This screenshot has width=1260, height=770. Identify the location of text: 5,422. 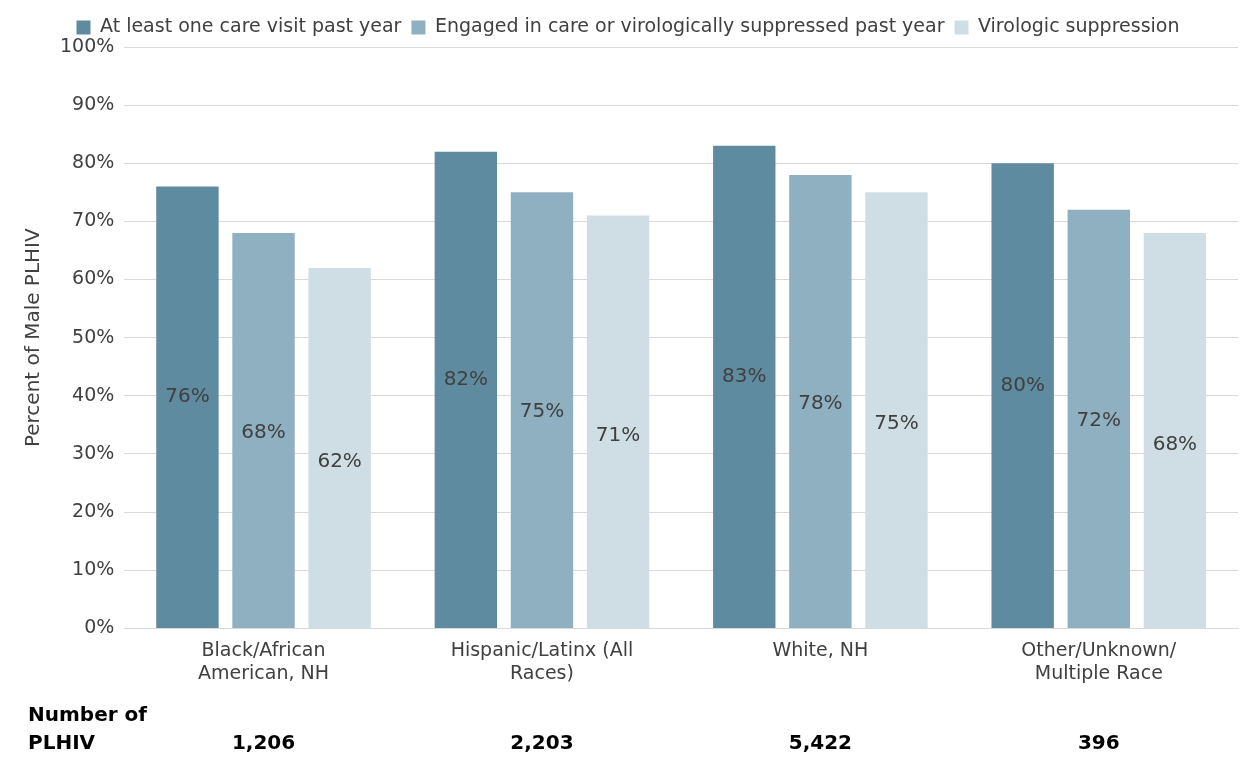
(820, 742).